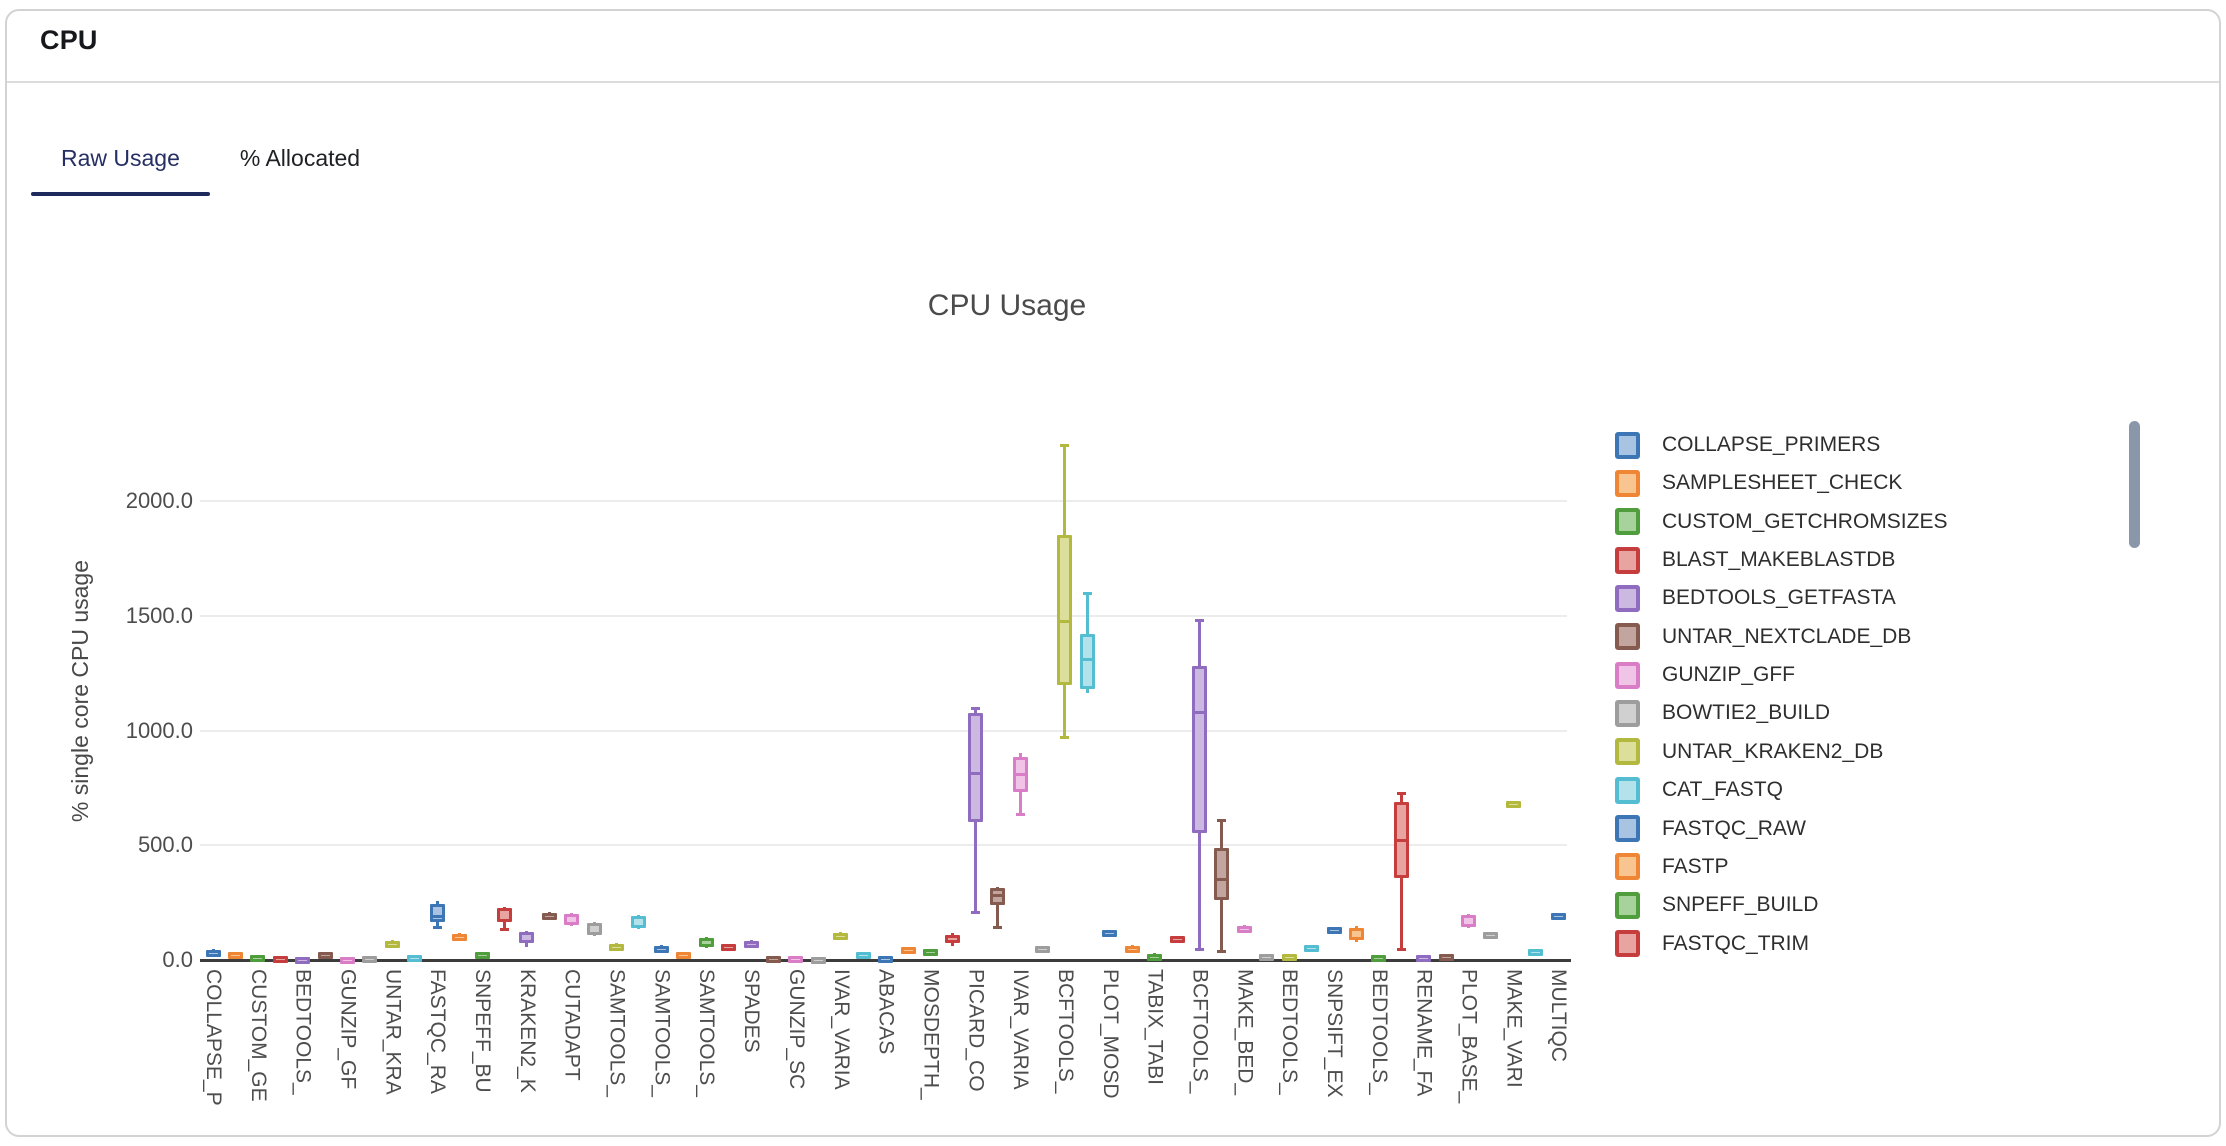 The width and height of the screenshot is (2226, 1146). Describe the element at coordinates (1758, 483) in the screenshot. I see `legend-item: SAMPLESHEET_CHECK` at that location.